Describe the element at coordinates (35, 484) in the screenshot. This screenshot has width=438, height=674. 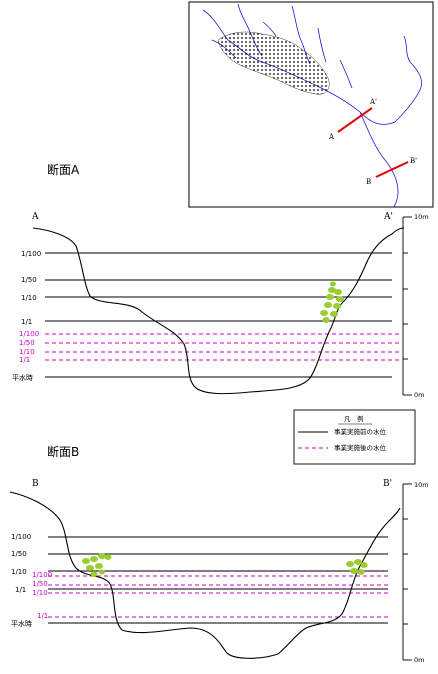
I see `section-b-left-end: B` at that location.